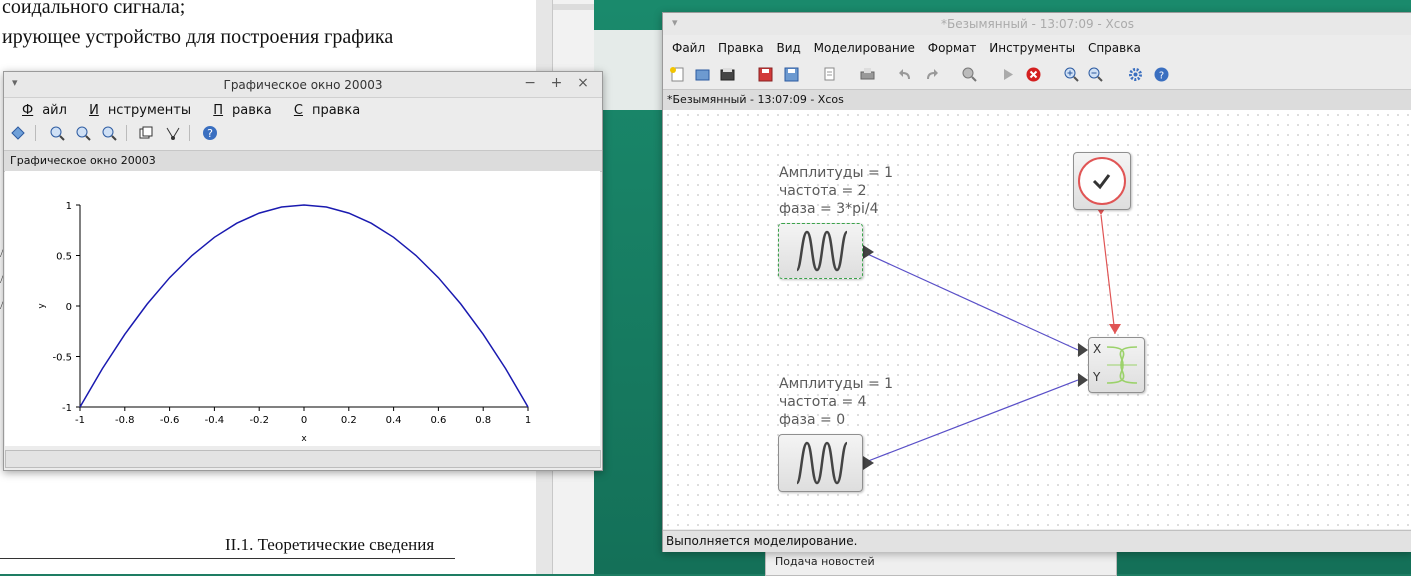  Describe the element at coordinates (836, 173) in the screenshot. I see `block1-param-amplitude: Амплитуды = 1` at that location.